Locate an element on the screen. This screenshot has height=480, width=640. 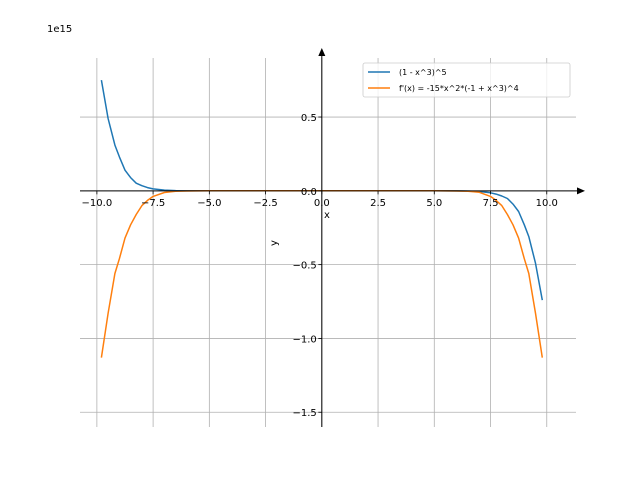
legend: (1 - x^3)^5 f'(x) = -15*x^2*(-1 + x^3)^4 is located at coordinates (466, 80).